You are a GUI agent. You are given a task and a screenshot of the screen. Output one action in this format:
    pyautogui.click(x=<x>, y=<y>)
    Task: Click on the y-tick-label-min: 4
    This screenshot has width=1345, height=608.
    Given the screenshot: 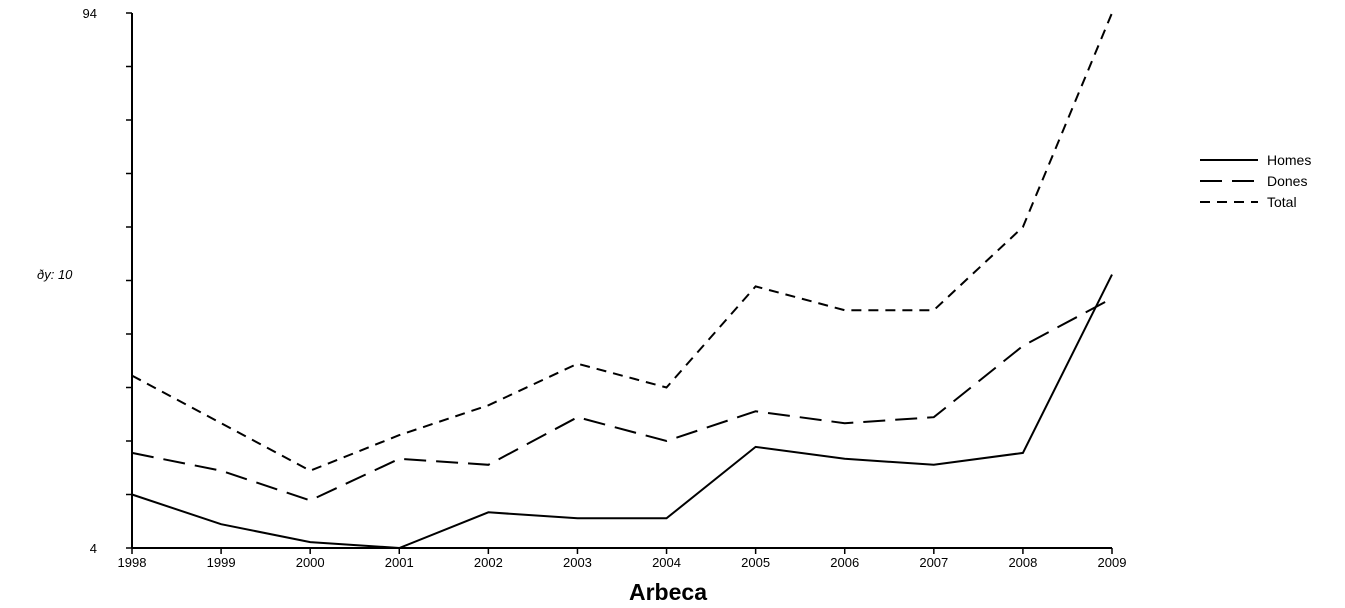 What is the action you would take?
    pyautogui.click(x=93, y=548)
    